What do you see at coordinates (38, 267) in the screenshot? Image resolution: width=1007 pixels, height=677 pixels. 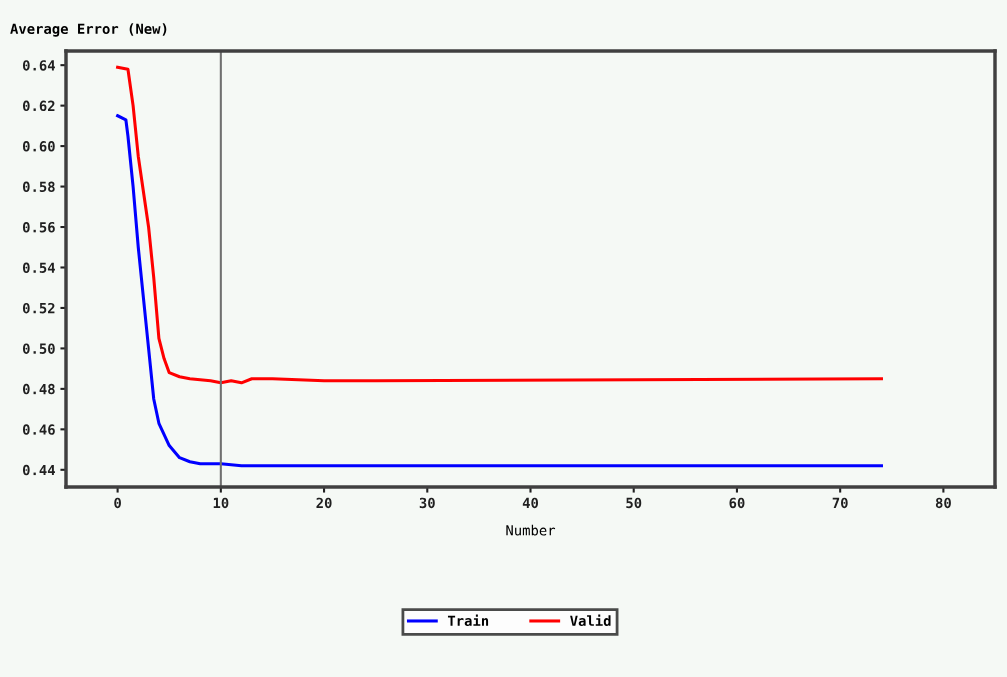 I see `y-tick-label: 0.54` at bounding box center [38, 267].